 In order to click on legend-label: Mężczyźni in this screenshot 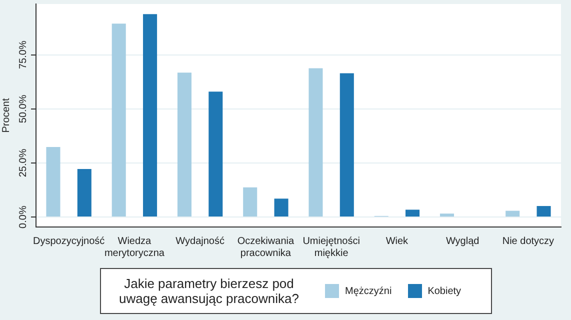, I will do `click(368, 291)`.